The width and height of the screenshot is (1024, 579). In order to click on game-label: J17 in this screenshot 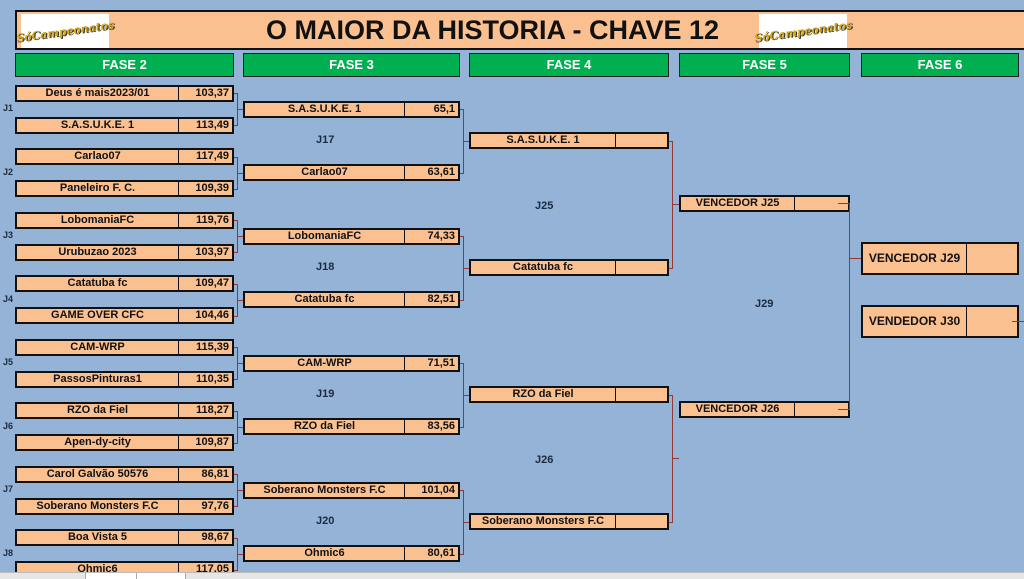, I will do `click(325, 139)`.